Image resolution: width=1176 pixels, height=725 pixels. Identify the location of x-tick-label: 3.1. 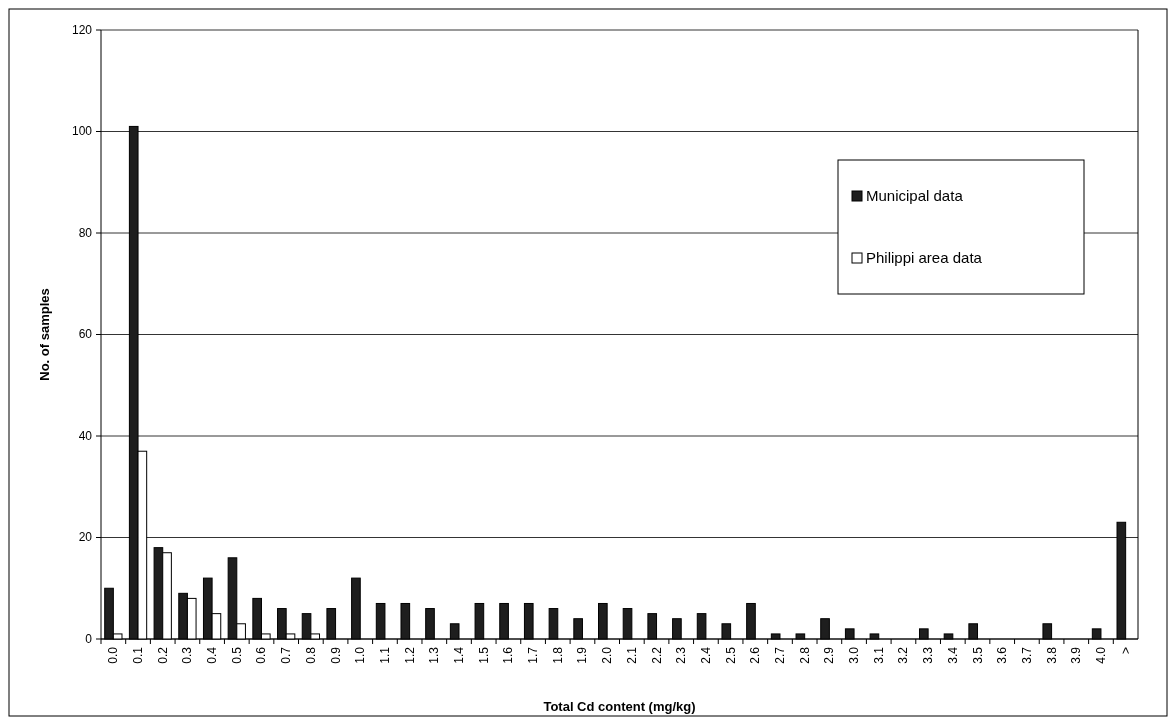
(878, 655).